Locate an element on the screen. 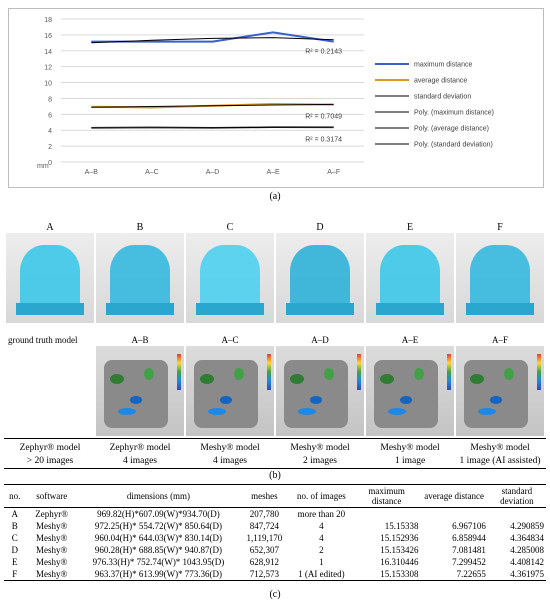 The image size is (550, 602). y-tick-label: 16 is located at coordinates (48, 36).